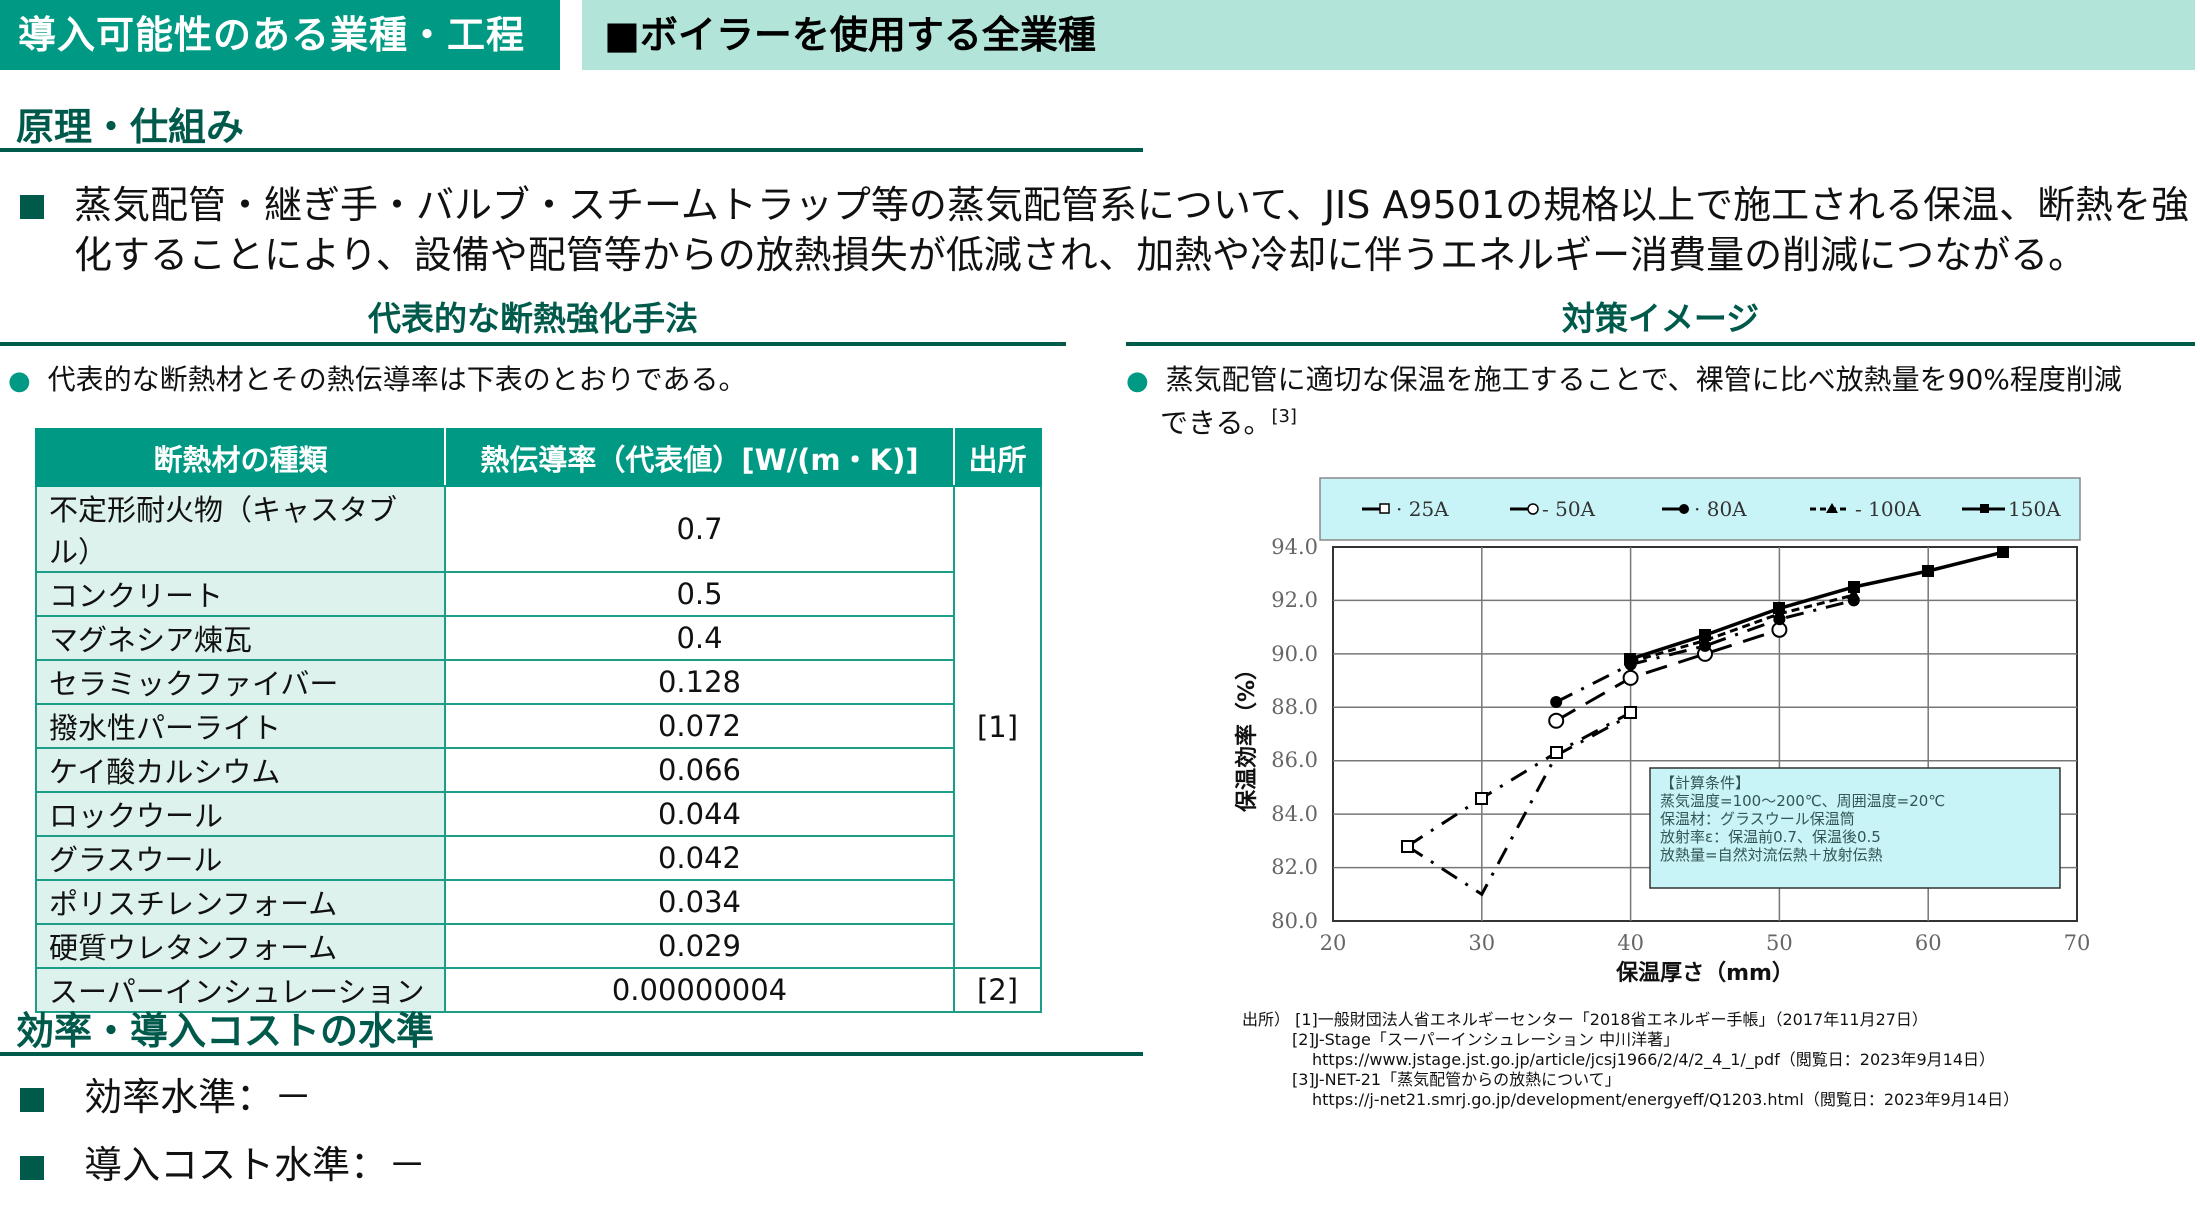 This screenshot has height=1206, width=2200. Describe the element at coordinates (1294, 760) in the screenshot. I see `svg-text: 86.0` at that location.